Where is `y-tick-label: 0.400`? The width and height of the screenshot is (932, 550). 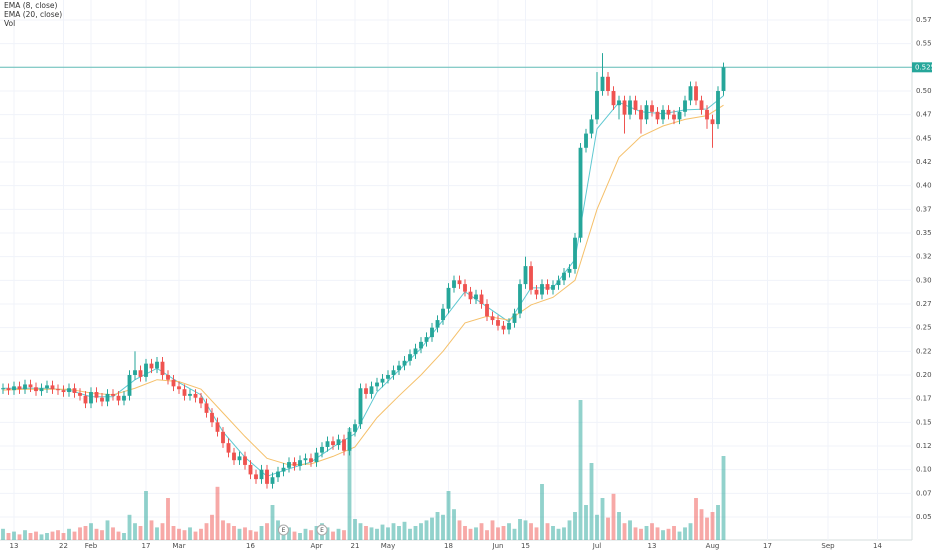 y-tick-label: 0.400 is located at coordinates (924, 186).